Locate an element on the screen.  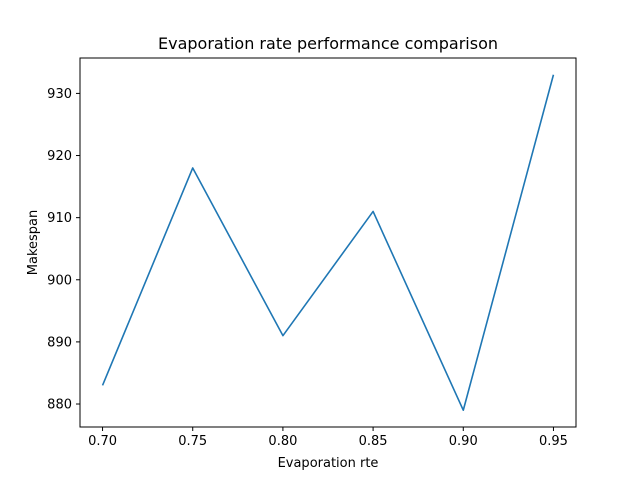
x-axis-label: Evaporation rte is located at coordinates (328, 463).